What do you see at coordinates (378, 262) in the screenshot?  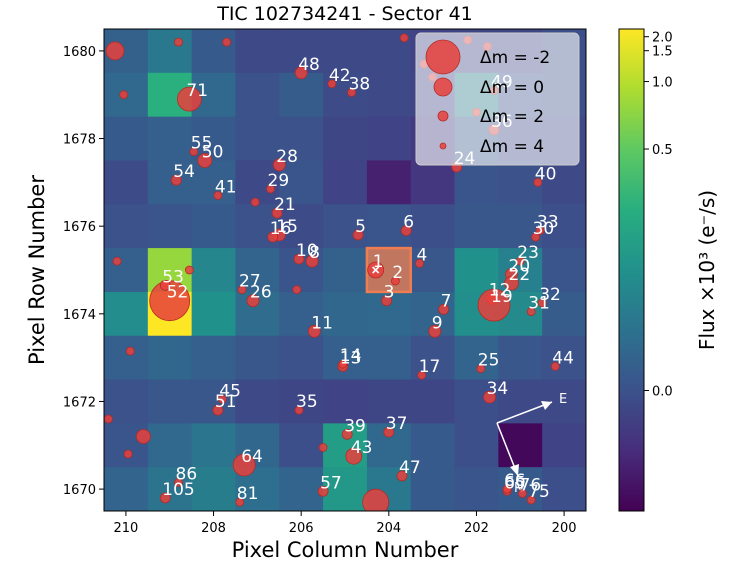 I see `star-label: 1` at bounding box center [378, 262].